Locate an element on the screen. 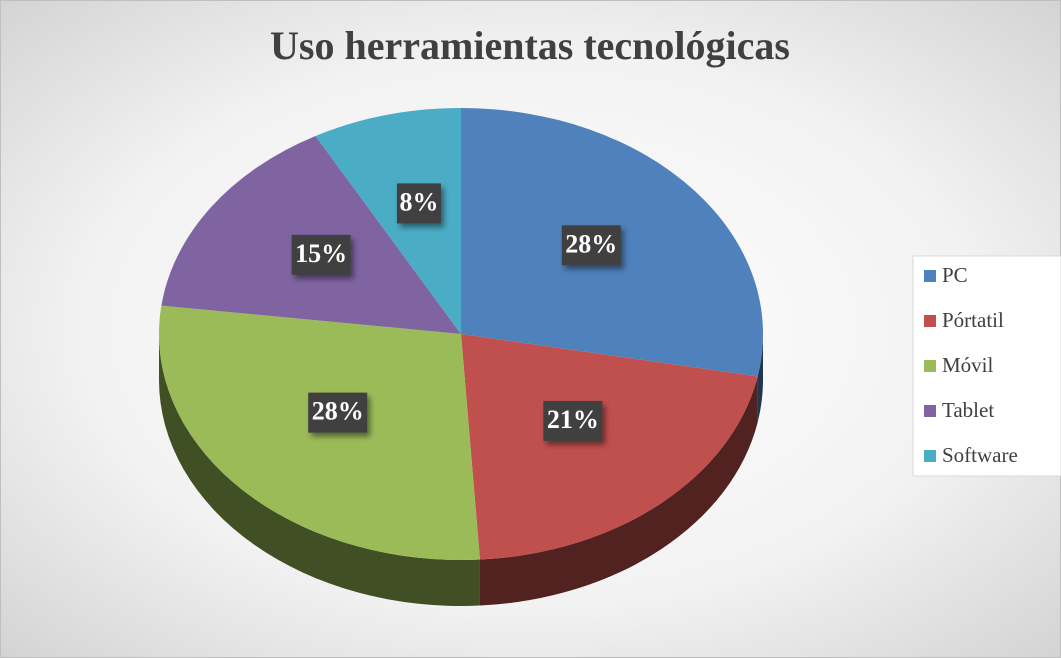  legend-label: Pórtatil is located at coordinates (973, 320).